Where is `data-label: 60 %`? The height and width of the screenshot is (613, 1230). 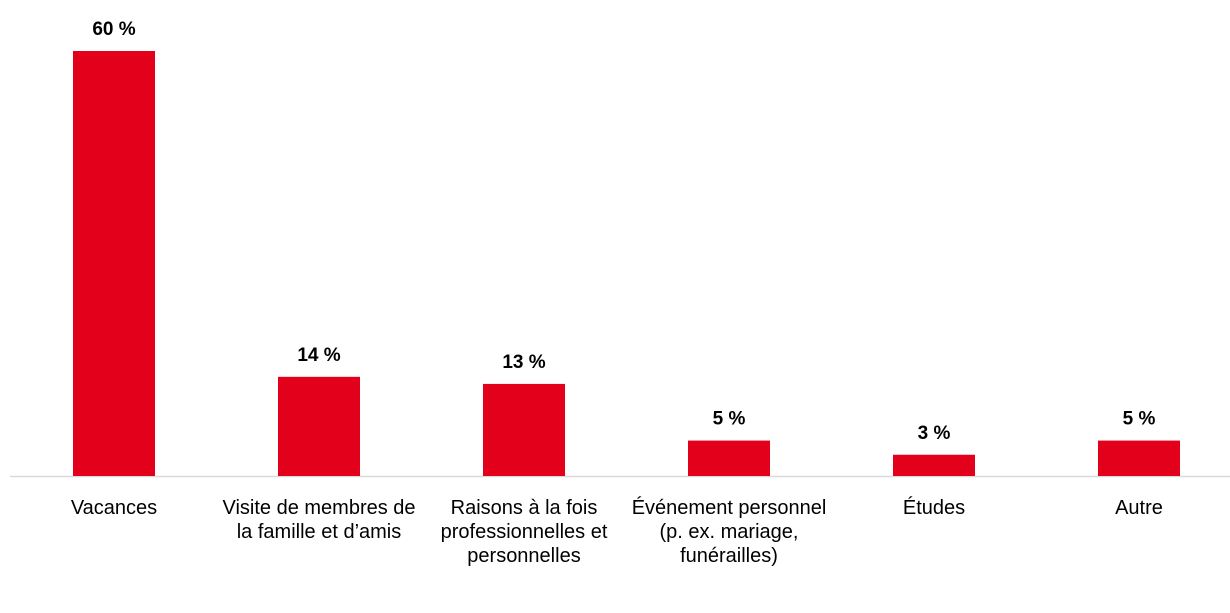 data-label: 60 % is located at coordinates (113, 29).